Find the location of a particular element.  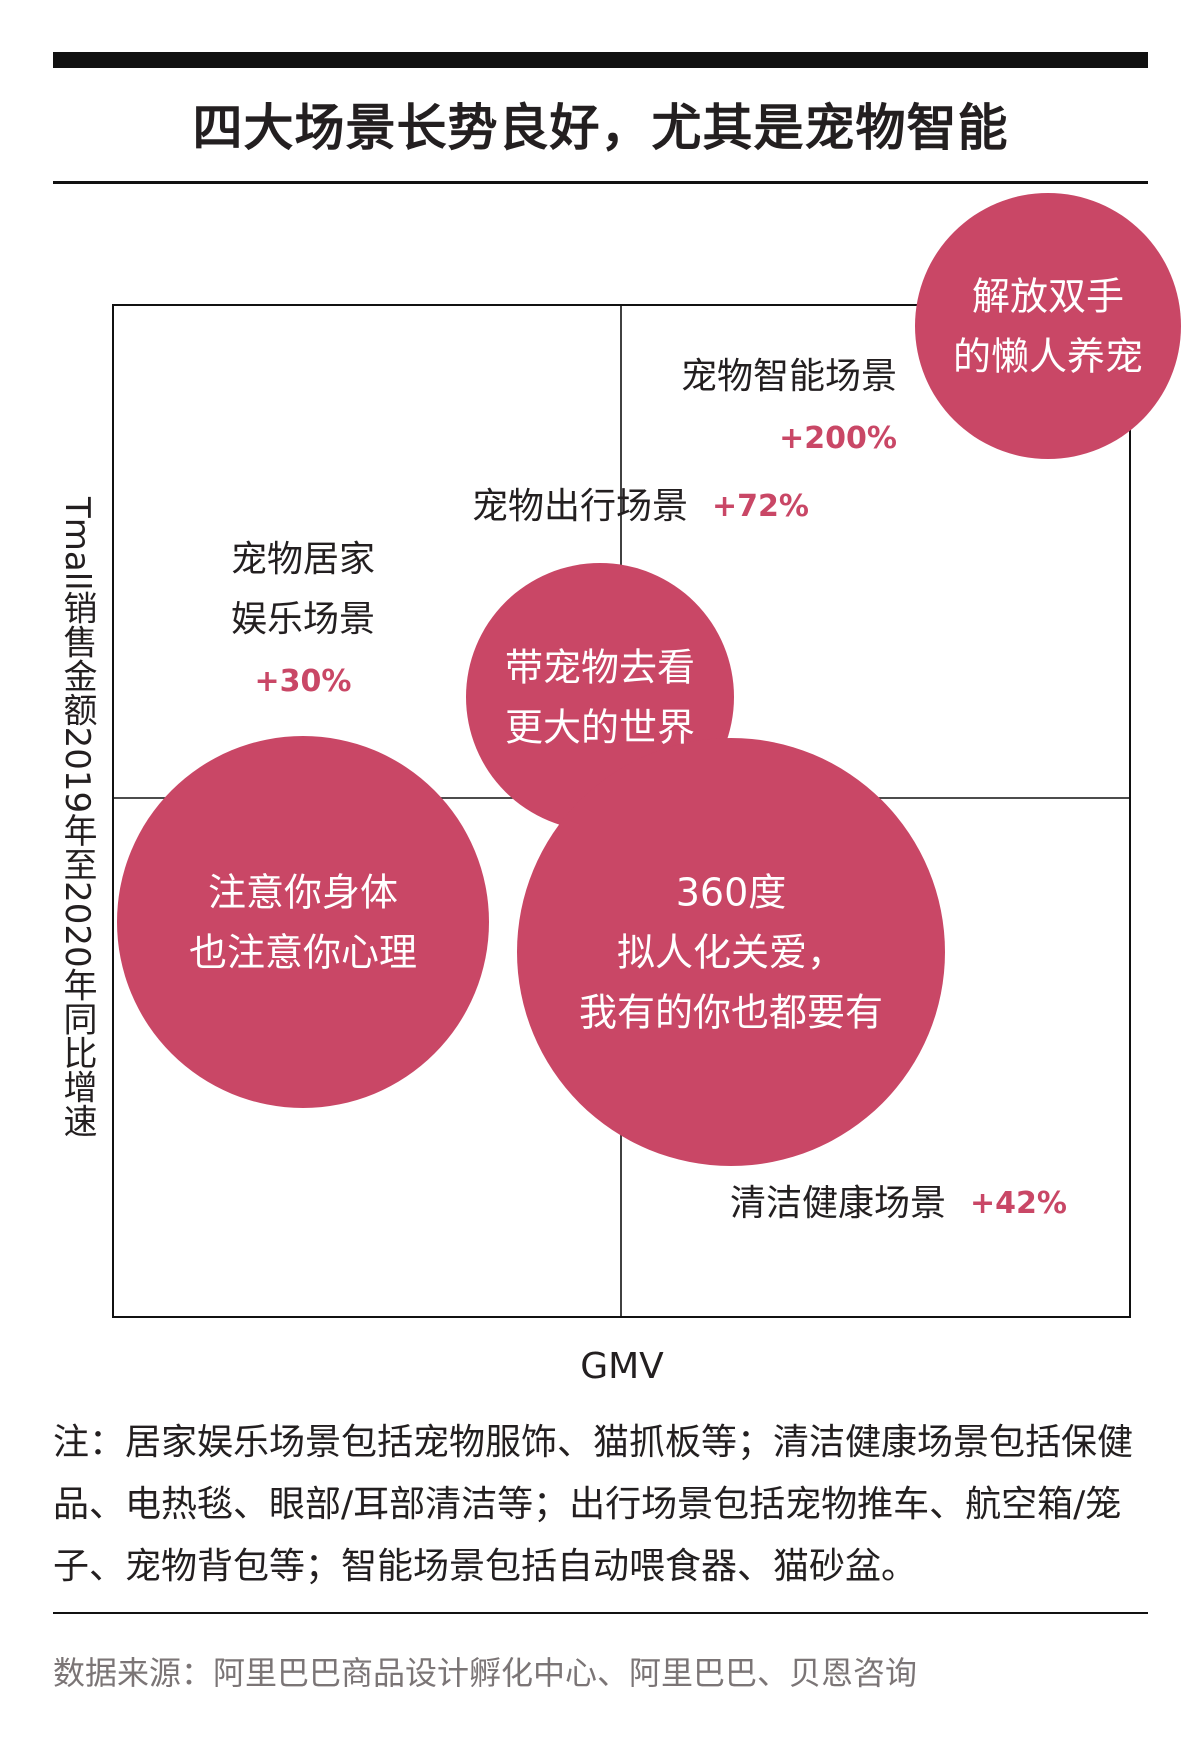

scene-growth-smart: +200% is located at coordinates (838, 438).